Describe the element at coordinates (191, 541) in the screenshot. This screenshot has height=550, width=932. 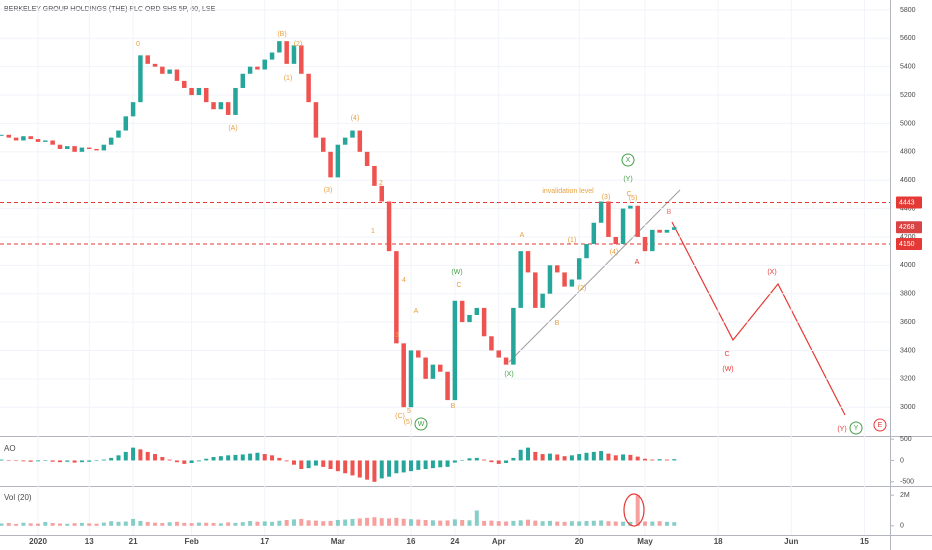
I see `x-tick-label: Feb` at that location.